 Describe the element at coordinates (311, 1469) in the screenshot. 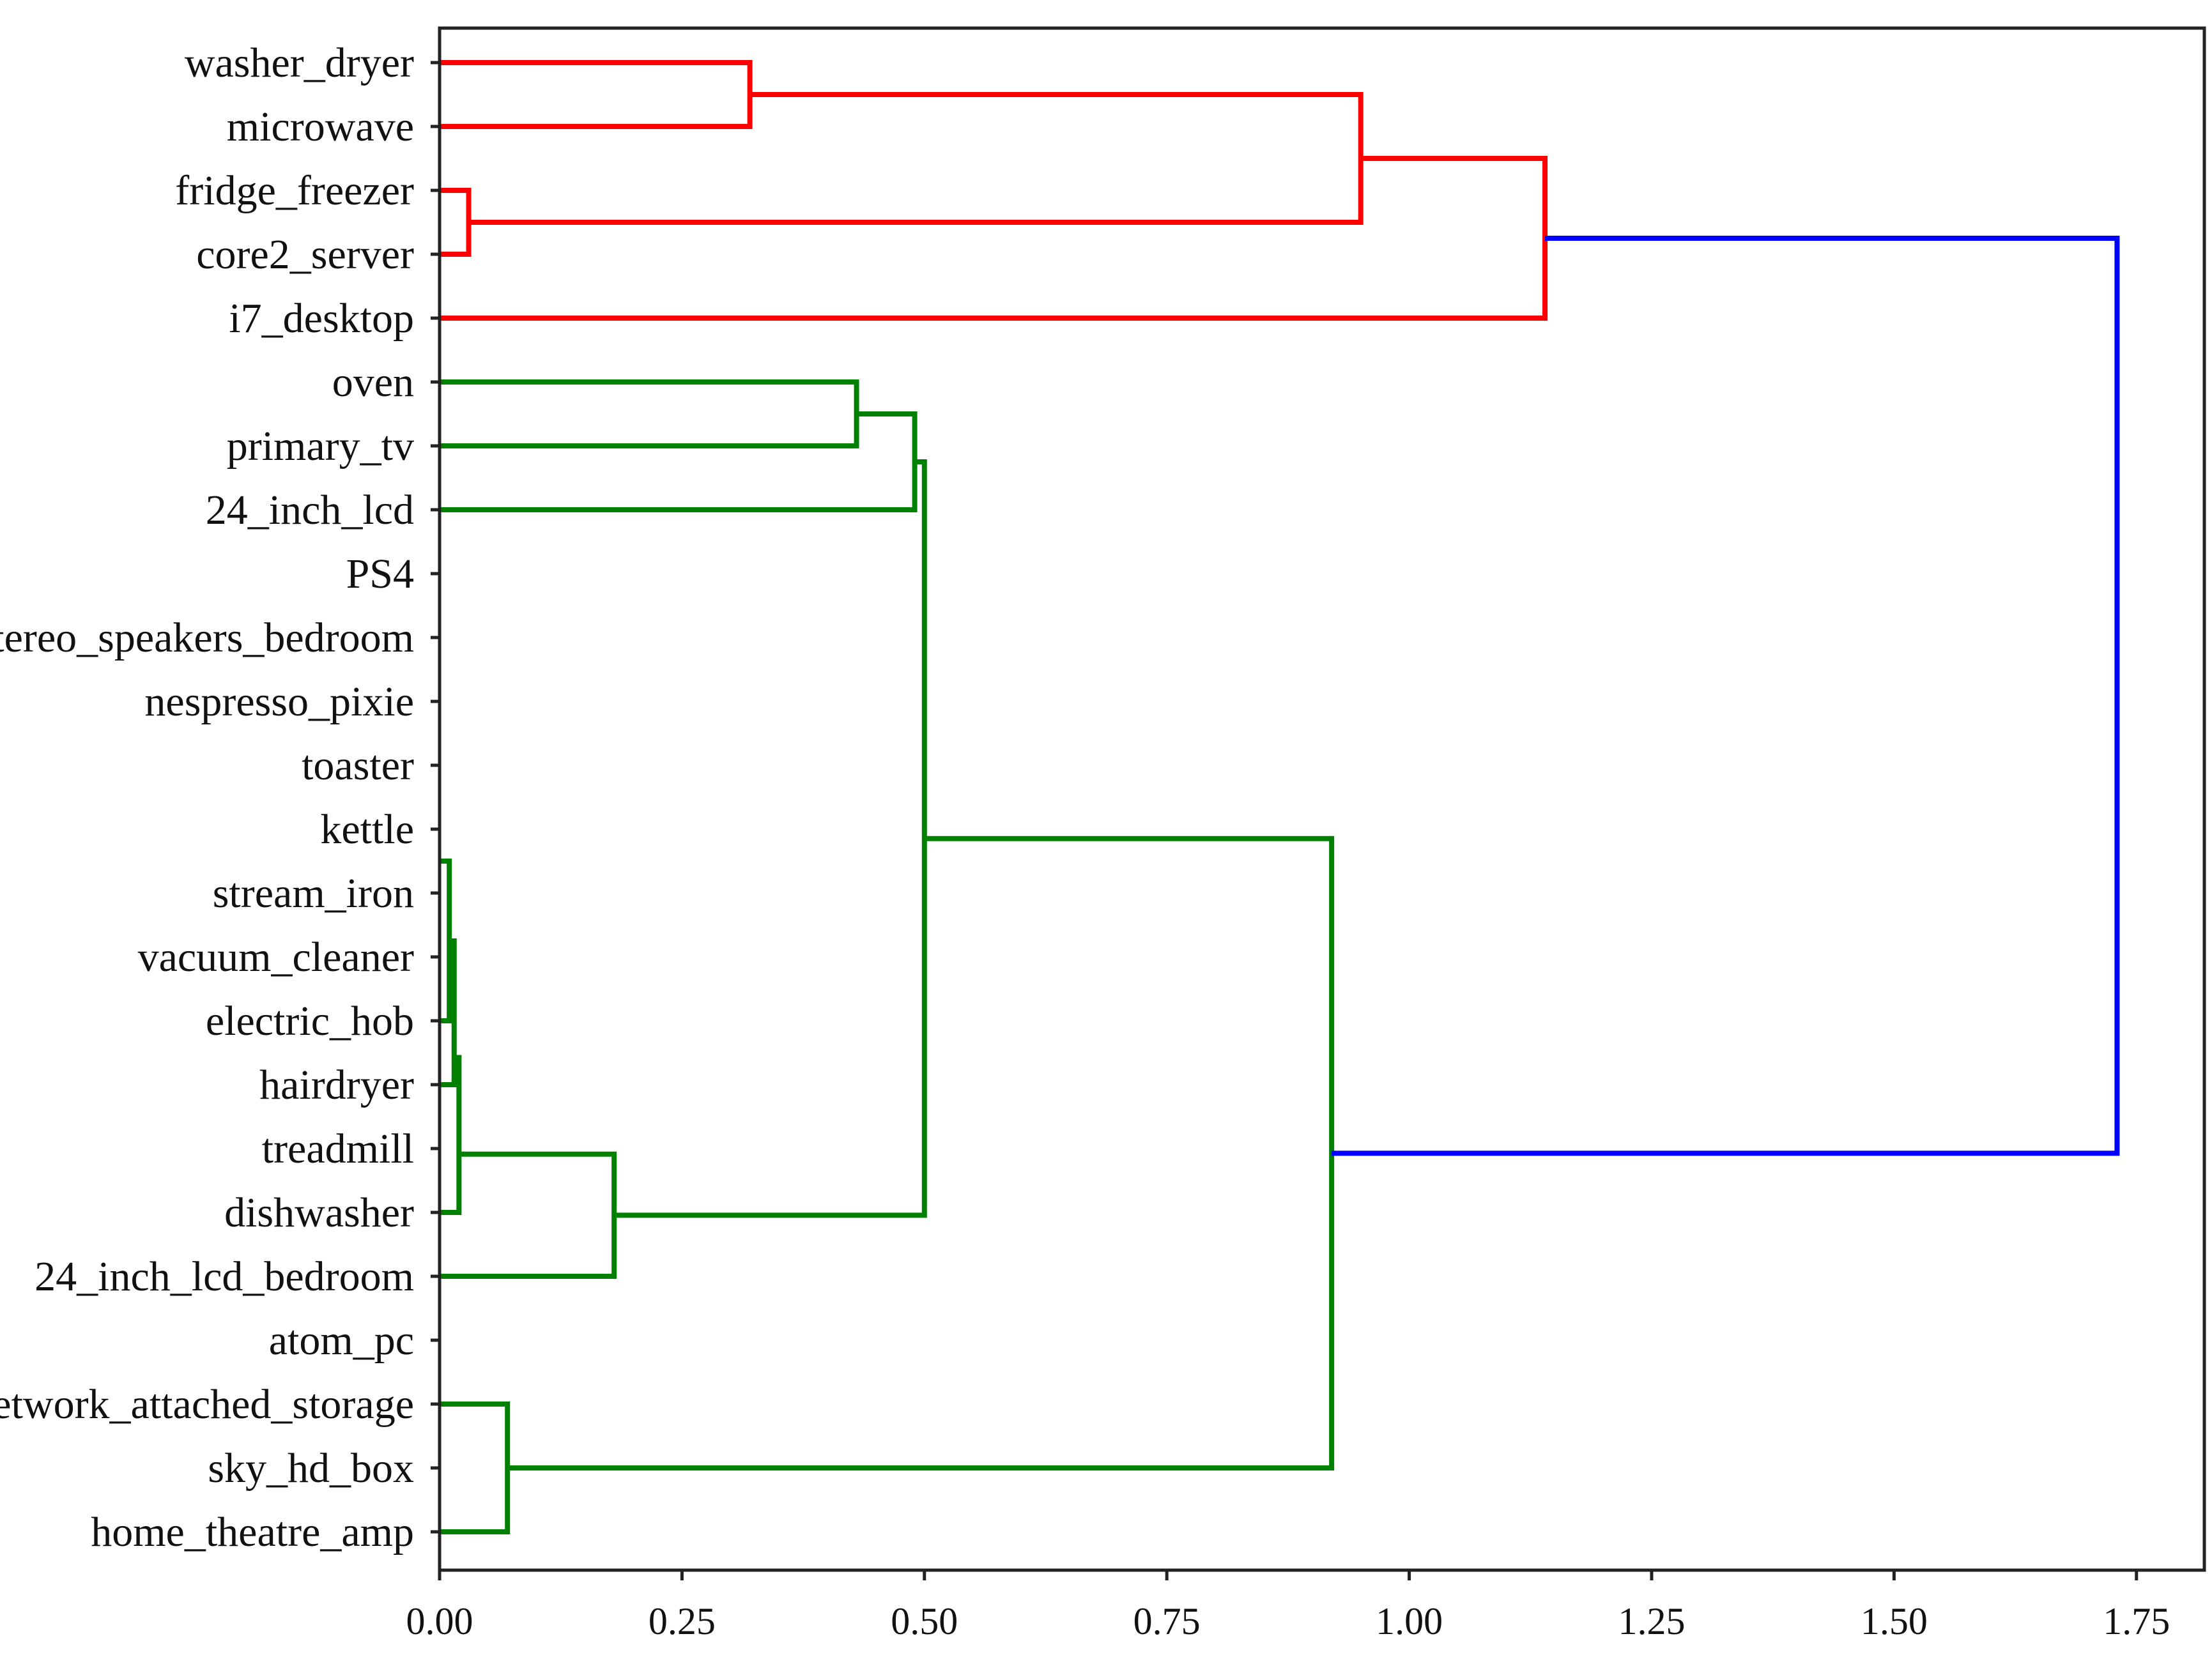

I see `leaf-label: sky_hd_box` at that location.